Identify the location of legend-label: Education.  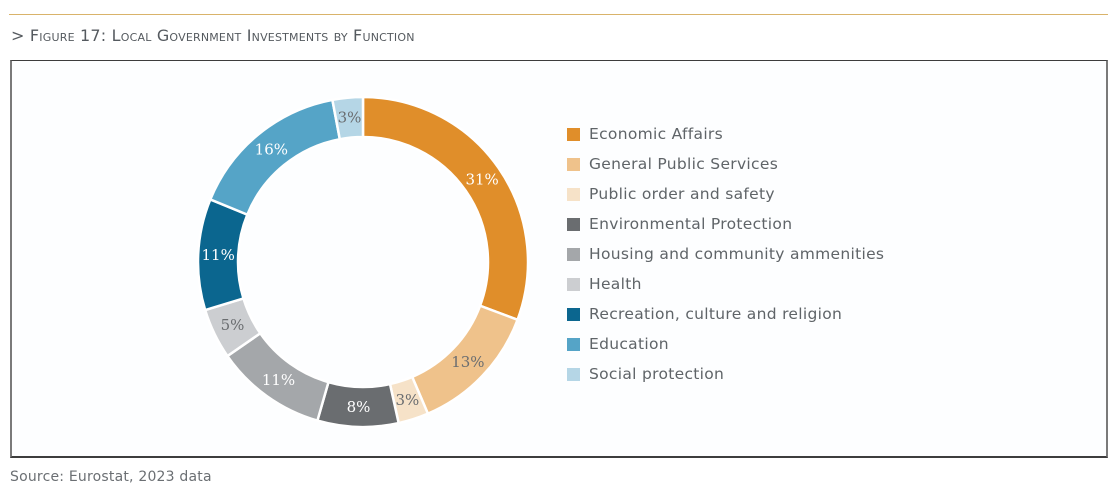
(629, 344).